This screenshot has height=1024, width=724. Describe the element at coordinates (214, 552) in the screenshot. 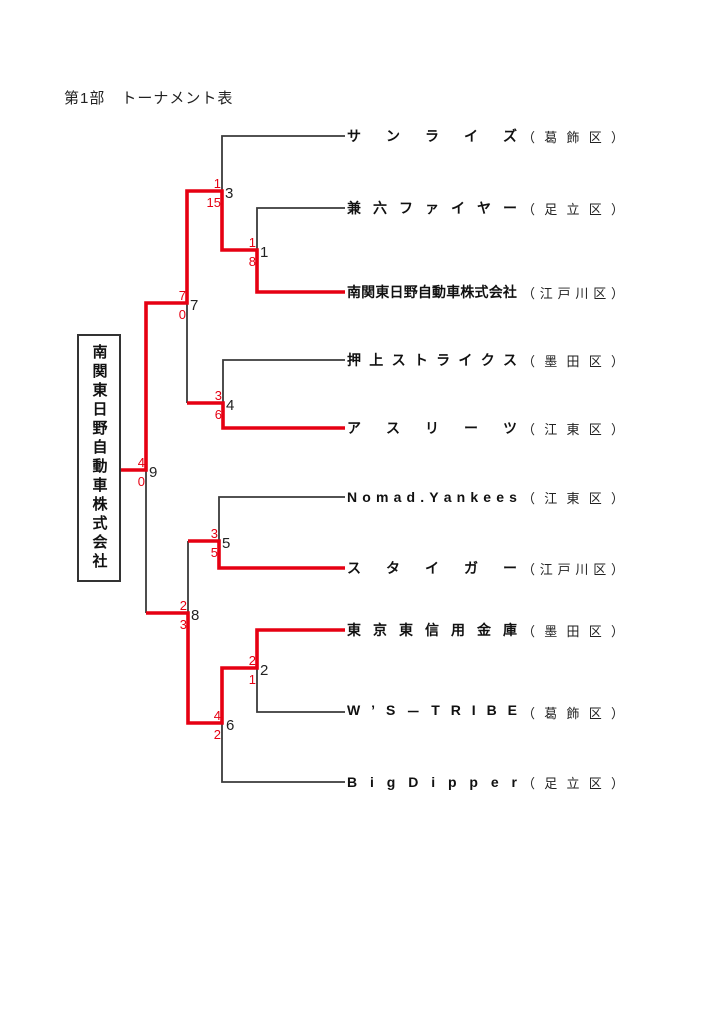

I see `game5-bottom-score: 5` at that location.